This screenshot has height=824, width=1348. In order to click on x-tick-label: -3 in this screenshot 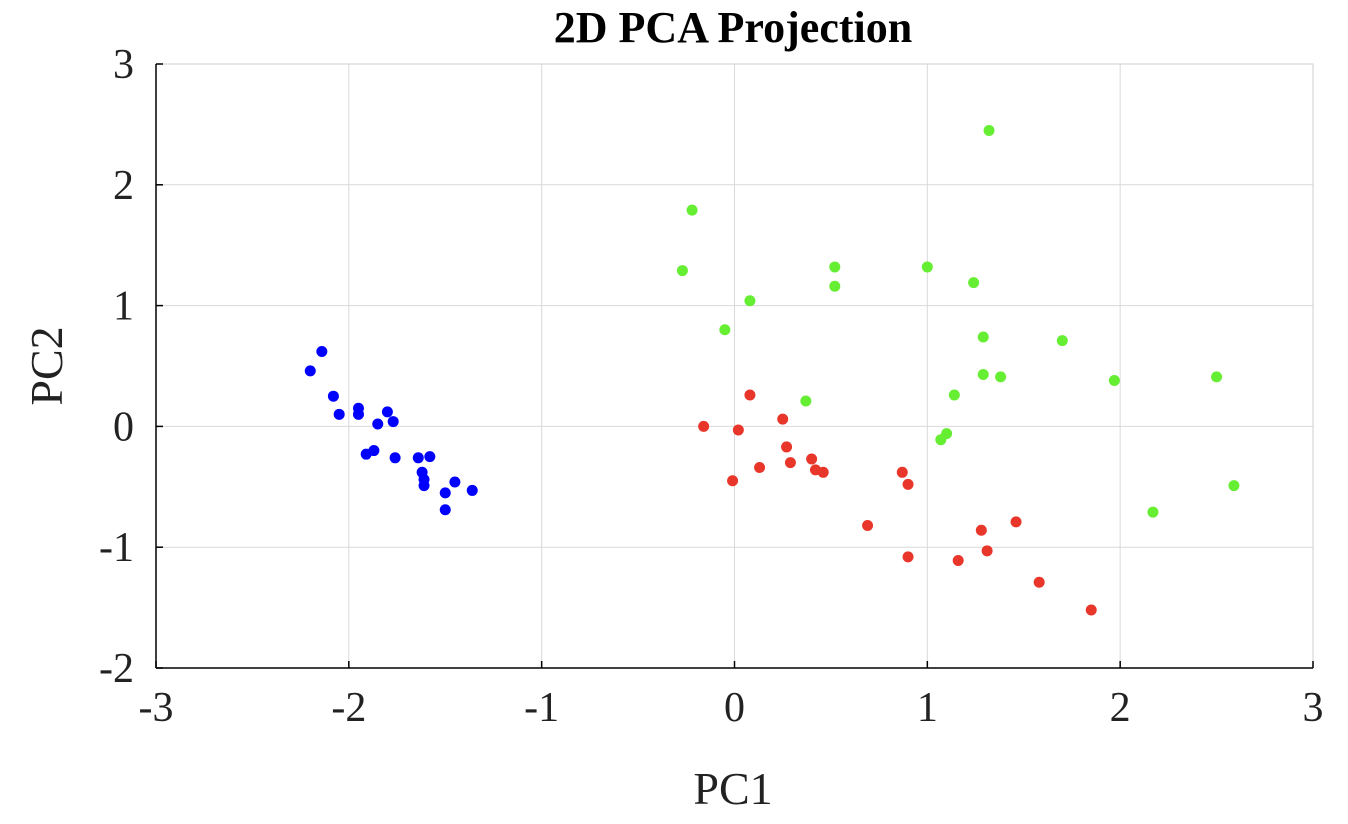, I will do `click(156, 708)`.